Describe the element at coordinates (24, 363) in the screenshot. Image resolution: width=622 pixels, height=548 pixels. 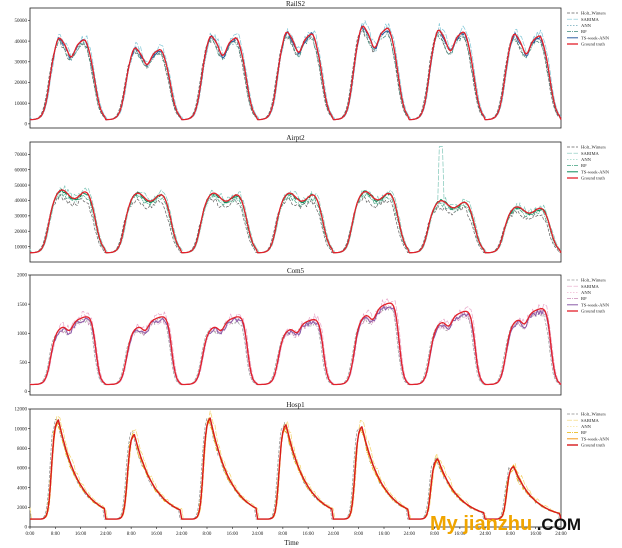
I see `y-tick-label: 500` at that location.